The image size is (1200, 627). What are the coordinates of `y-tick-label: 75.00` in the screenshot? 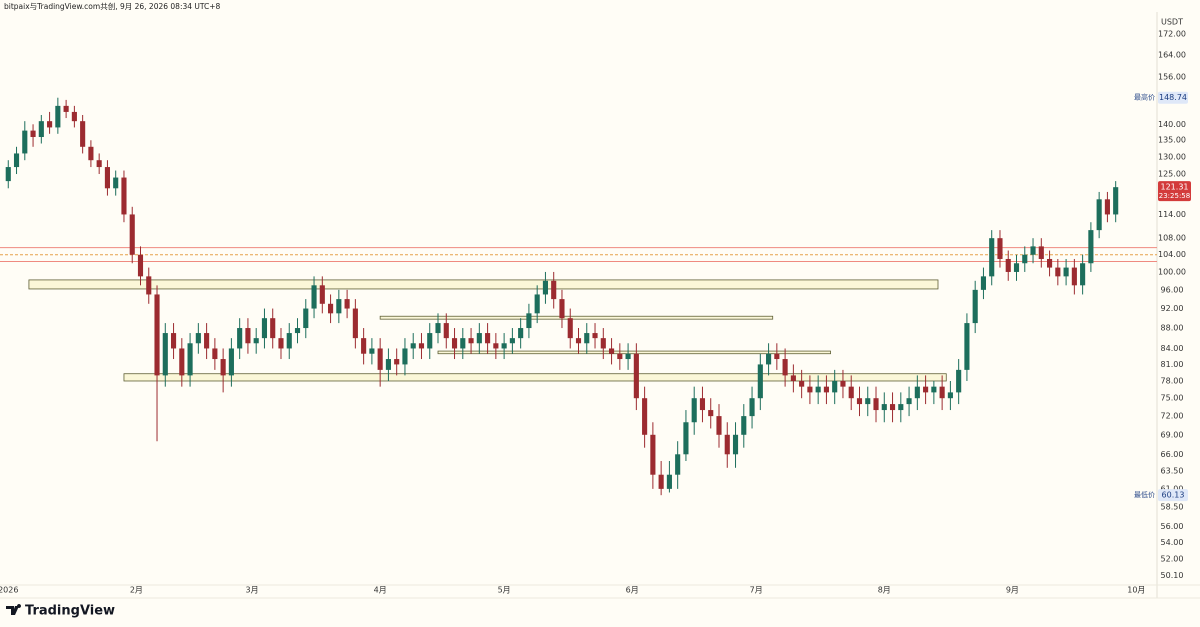 It's located at (1172, 398).